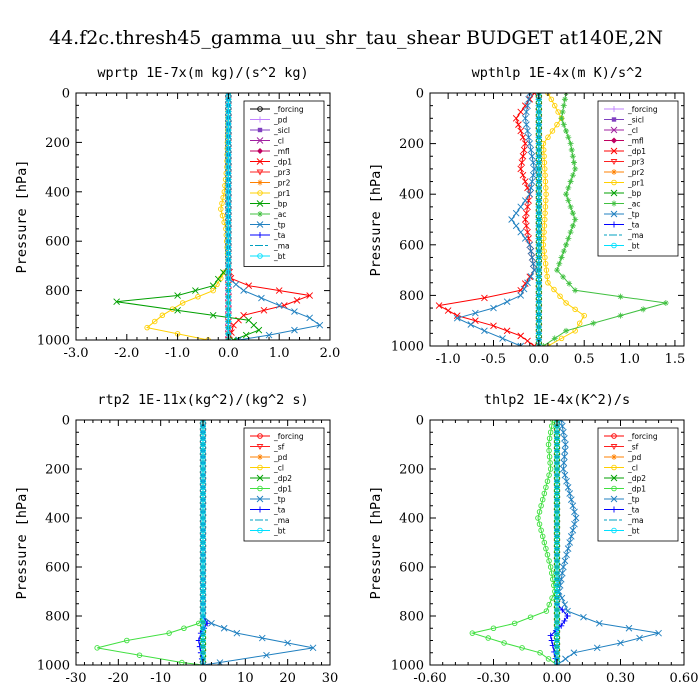 Image resolution: width=700 pixels, height=700 pixels. Describe the element at coordinates (638, 484) in the screenshot. I see `legend: _forcing_sf _pd_cl _dp2_dp1 _tp_ta _ma_bt` at that location.